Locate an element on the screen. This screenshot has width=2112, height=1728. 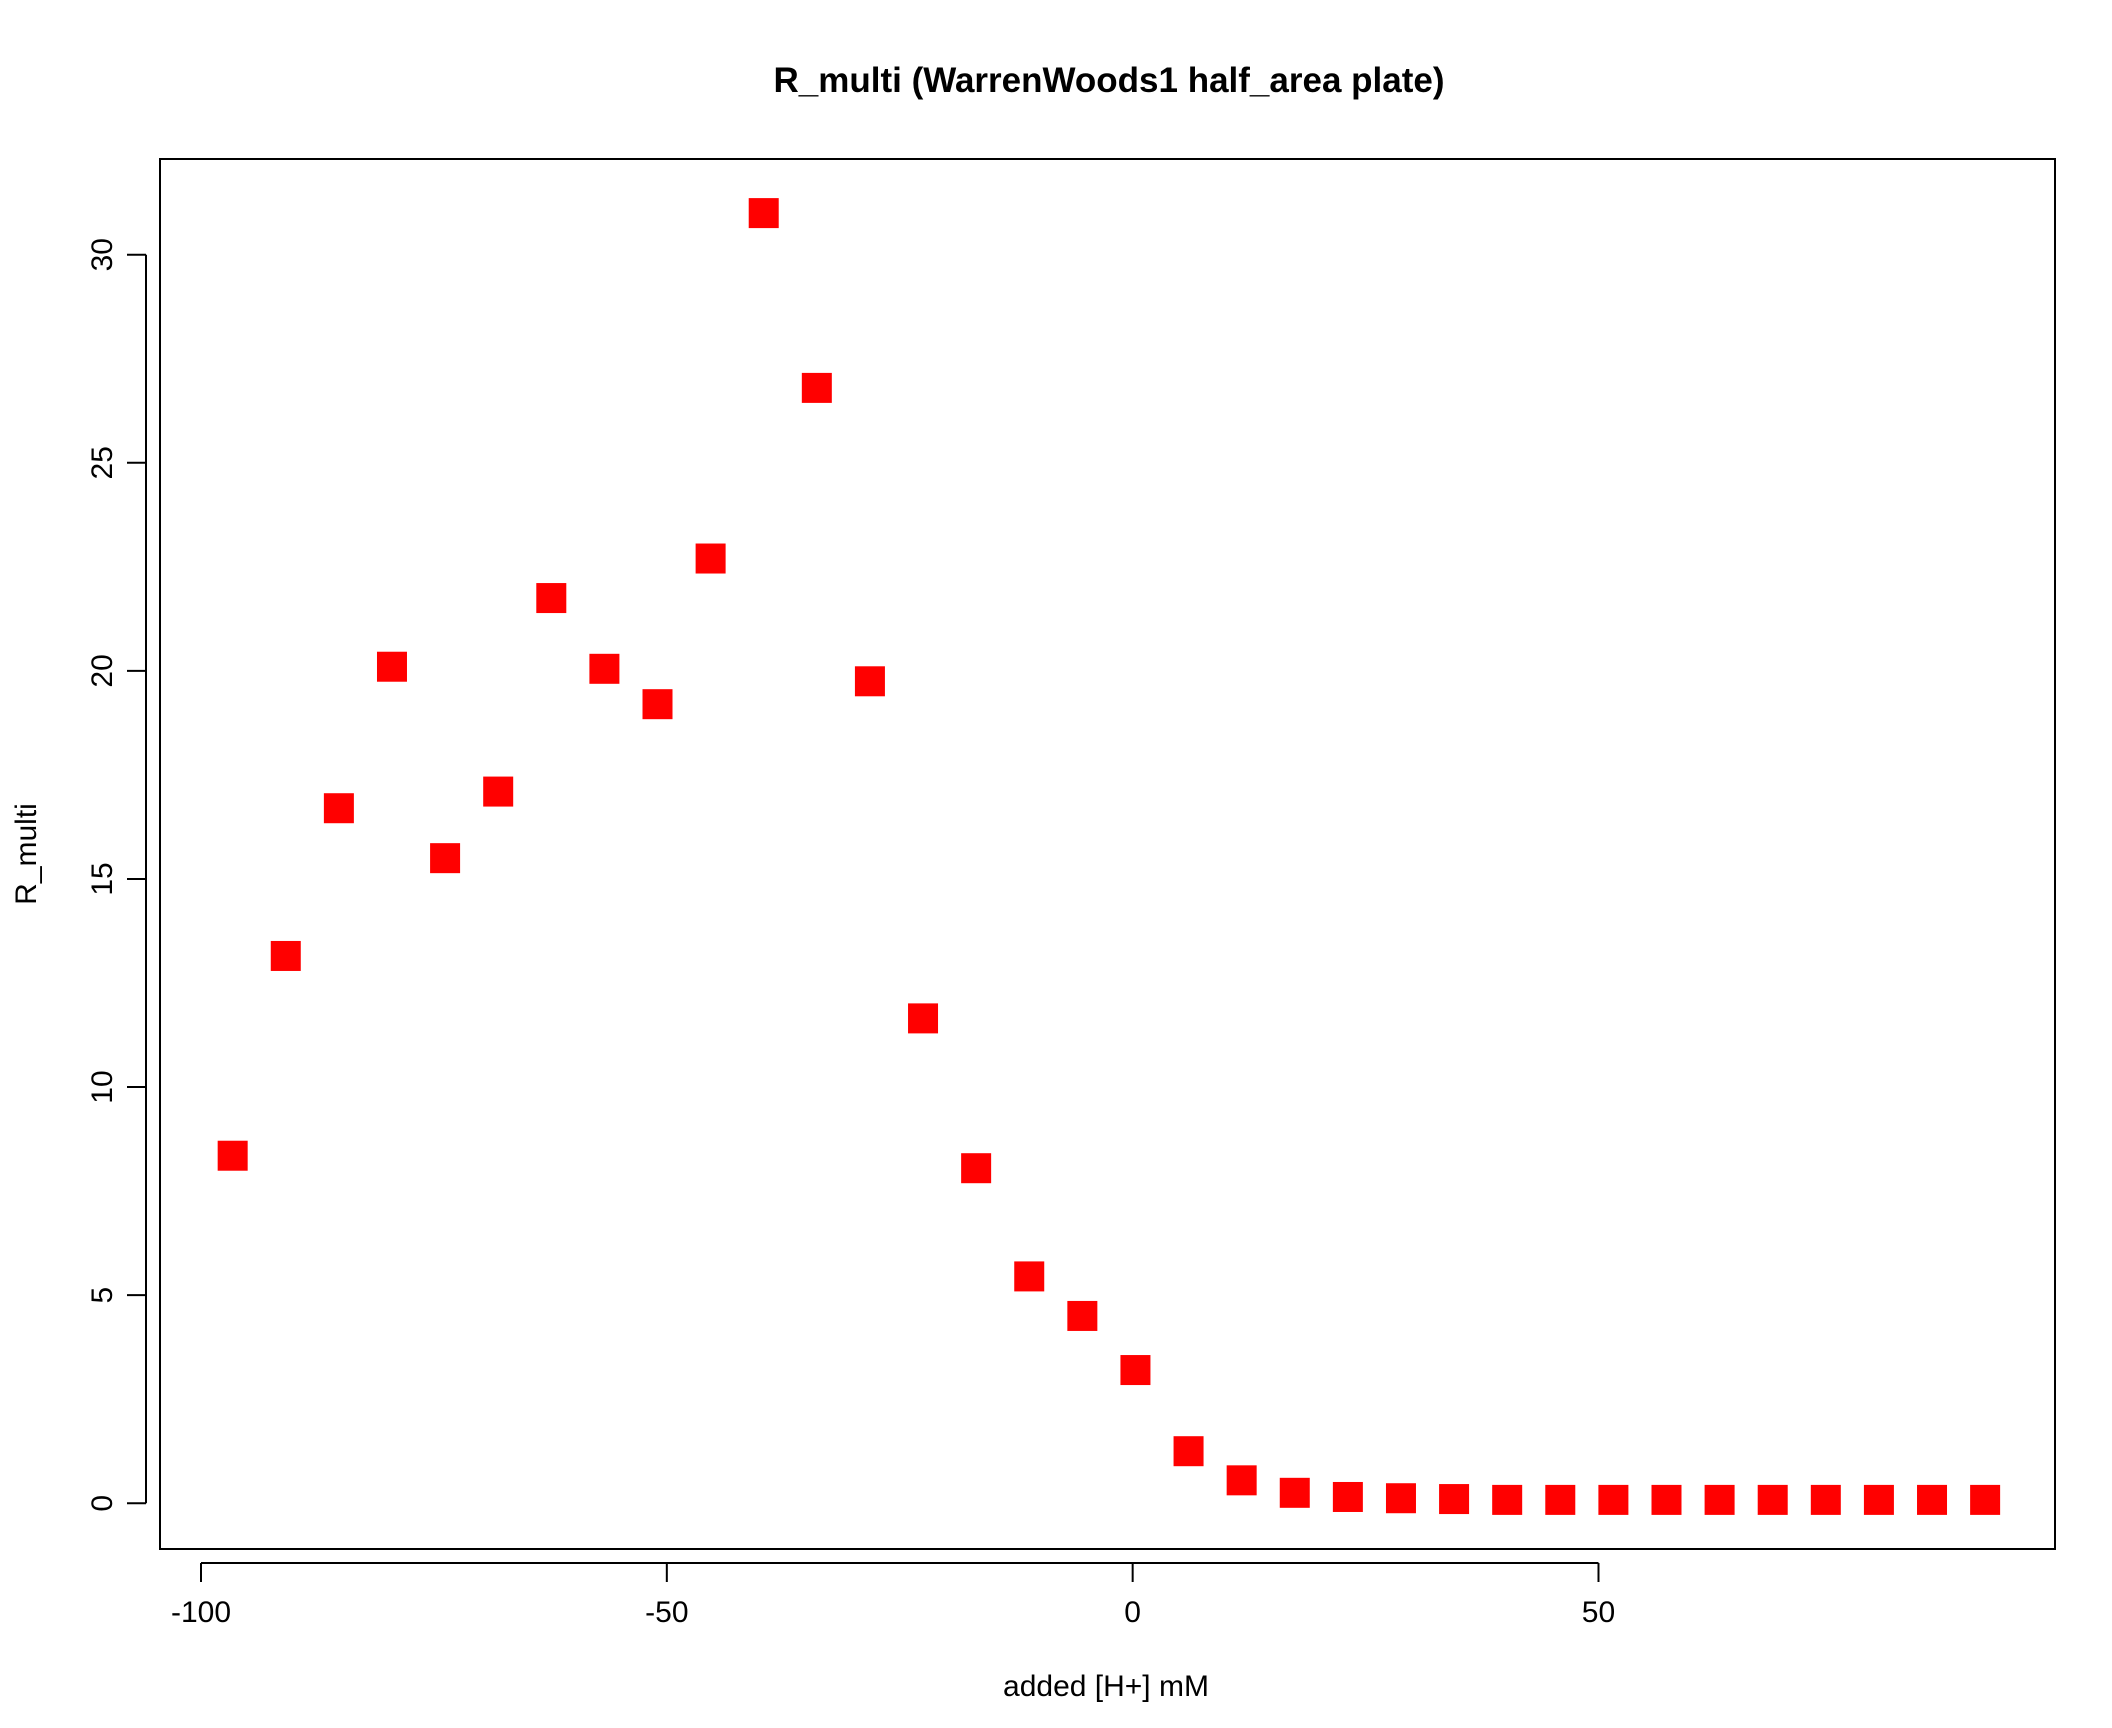
y-tick-label: 25 is located at coordinates (102, 462).